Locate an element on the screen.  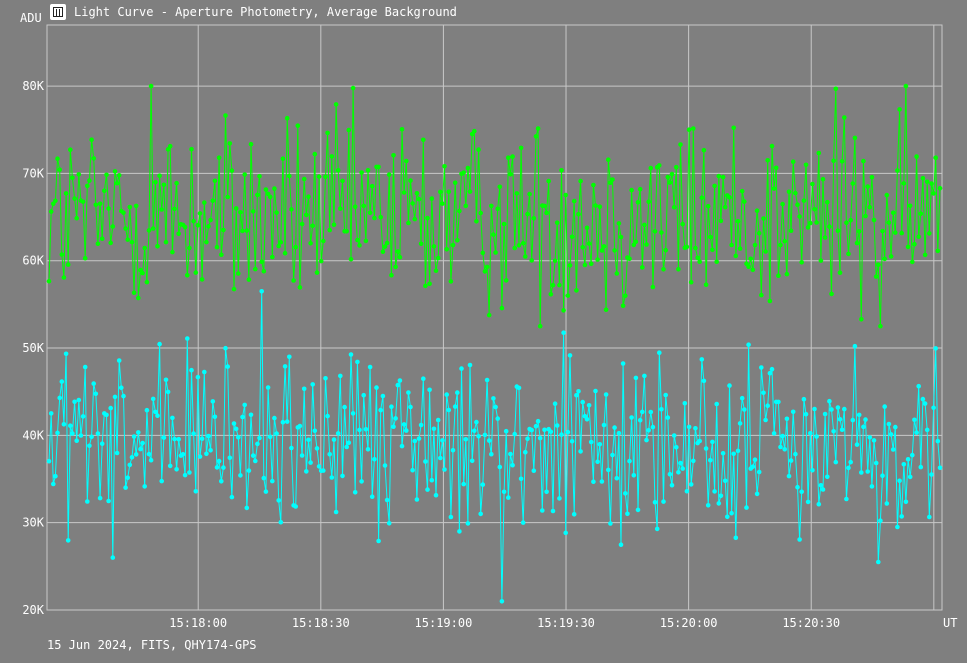
chart-app-icon is located at coordinates (58, 12).